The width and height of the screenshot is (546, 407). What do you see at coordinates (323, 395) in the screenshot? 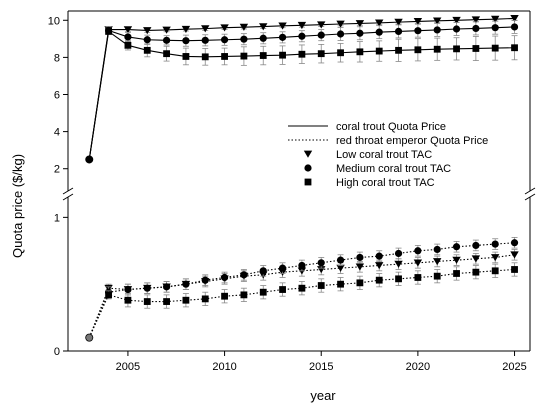
I see `x-axis-title: year` at bounding box center [323, 395].